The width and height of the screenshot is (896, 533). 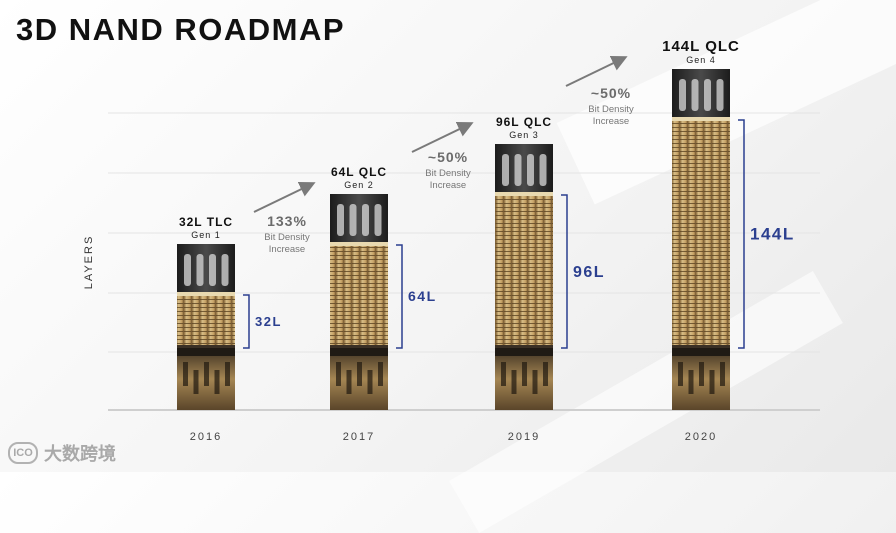 What do you see at coordinates (206, 437) in the screenshot?
I see `x-tick-label: 2016` at bounding box center [206, 437].